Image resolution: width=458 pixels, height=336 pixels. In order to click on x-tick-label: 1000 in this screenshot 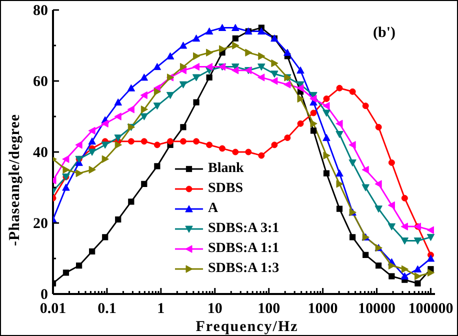, I will do `click(323, 309)`.